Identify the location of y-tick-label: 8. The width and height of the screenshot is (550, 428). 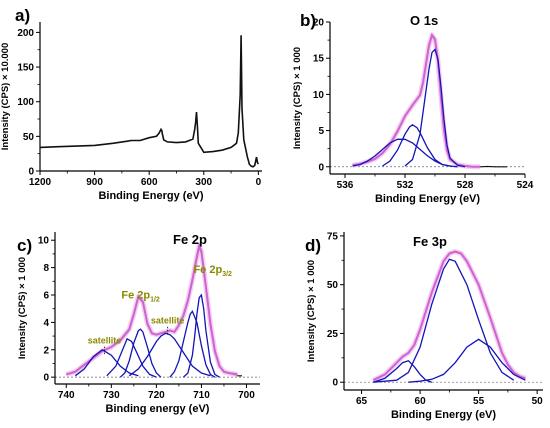
(46, 268).